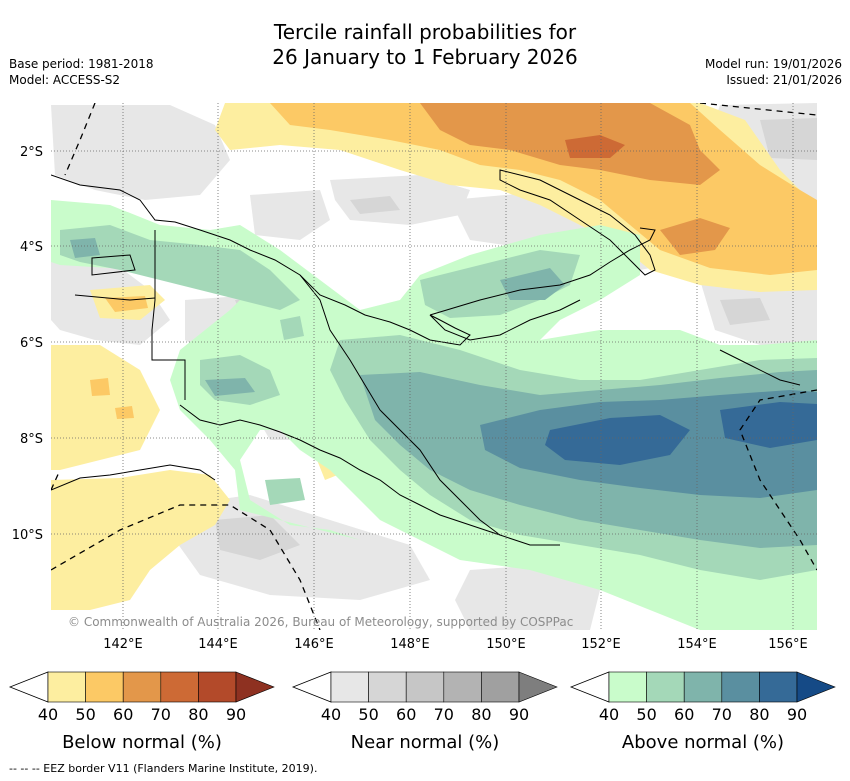  What do you see at coordinates (133, 477) in the screenshot?
I see `cape-york-coast` at bounding box center [133, 477].